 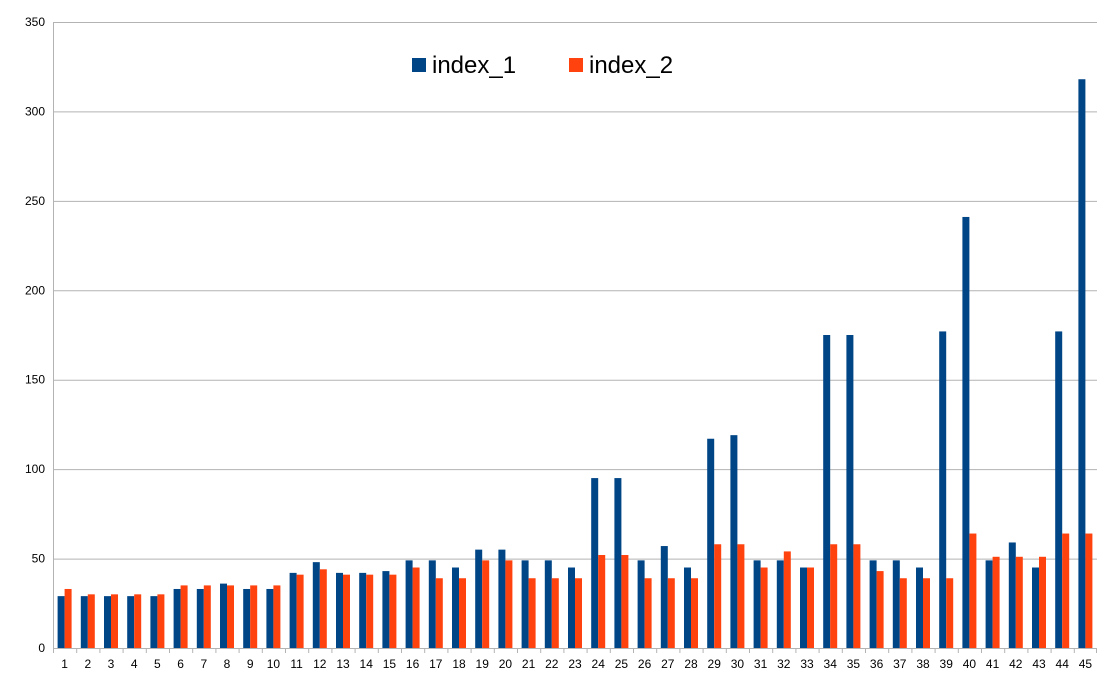 What do you see at coordinates (552, 664) in the screenshot?
I see `x-tick-label-22: 22` at bounding box center [552, 664].